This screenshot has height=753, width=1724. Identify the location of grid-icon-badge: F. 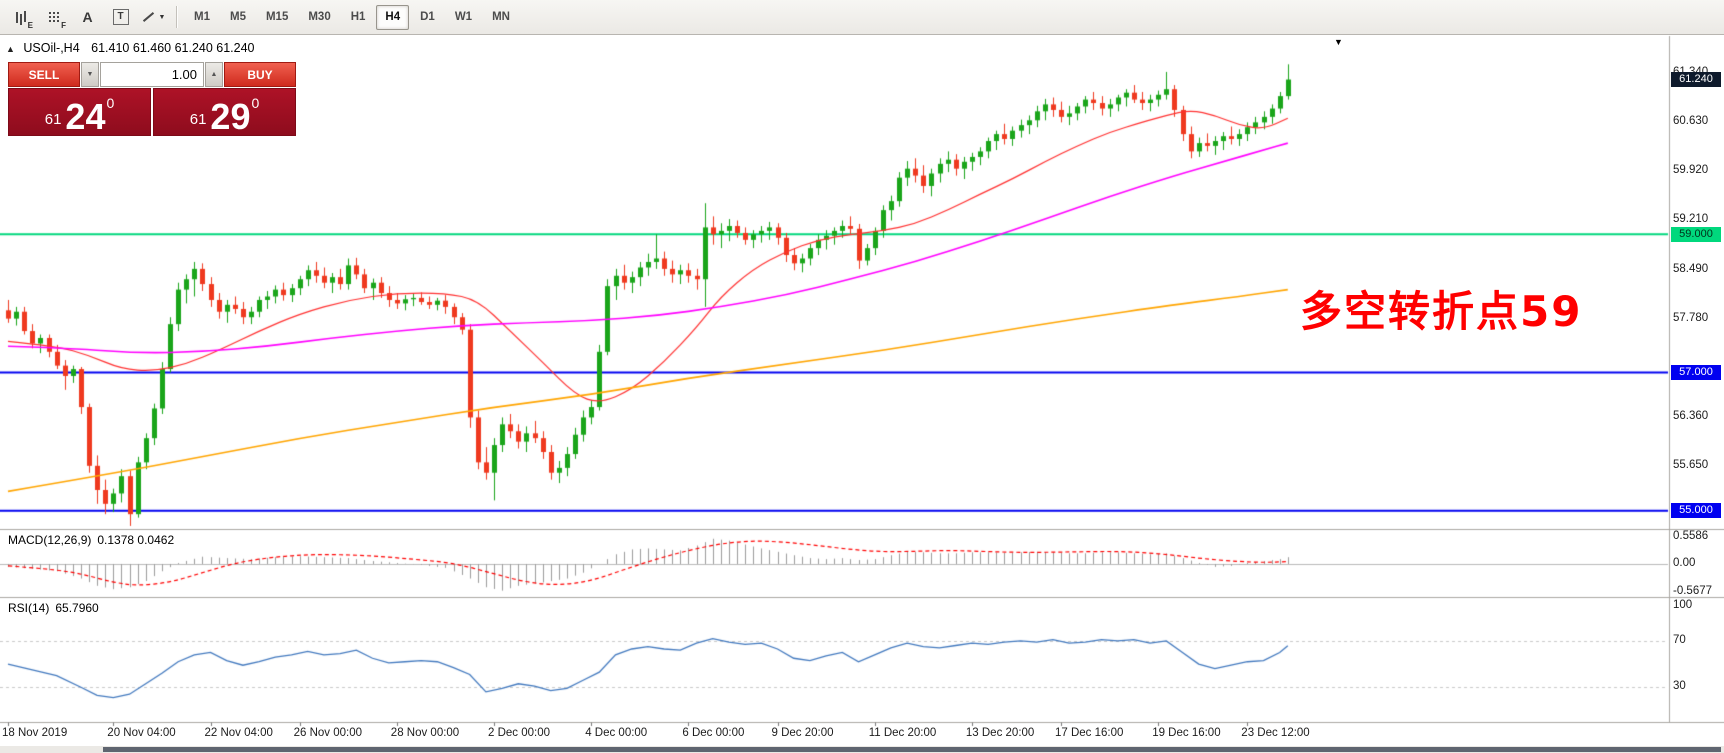
(63, 25).